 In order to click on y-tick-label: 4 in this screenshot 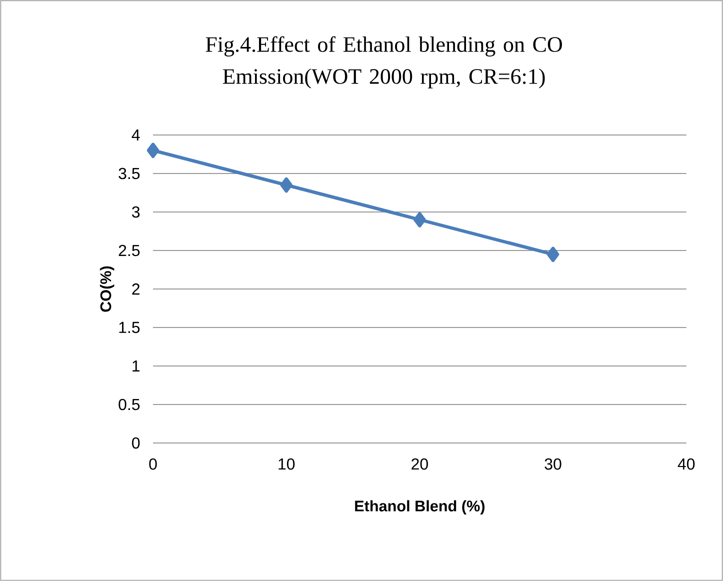, I will do `click(136, 135)`.